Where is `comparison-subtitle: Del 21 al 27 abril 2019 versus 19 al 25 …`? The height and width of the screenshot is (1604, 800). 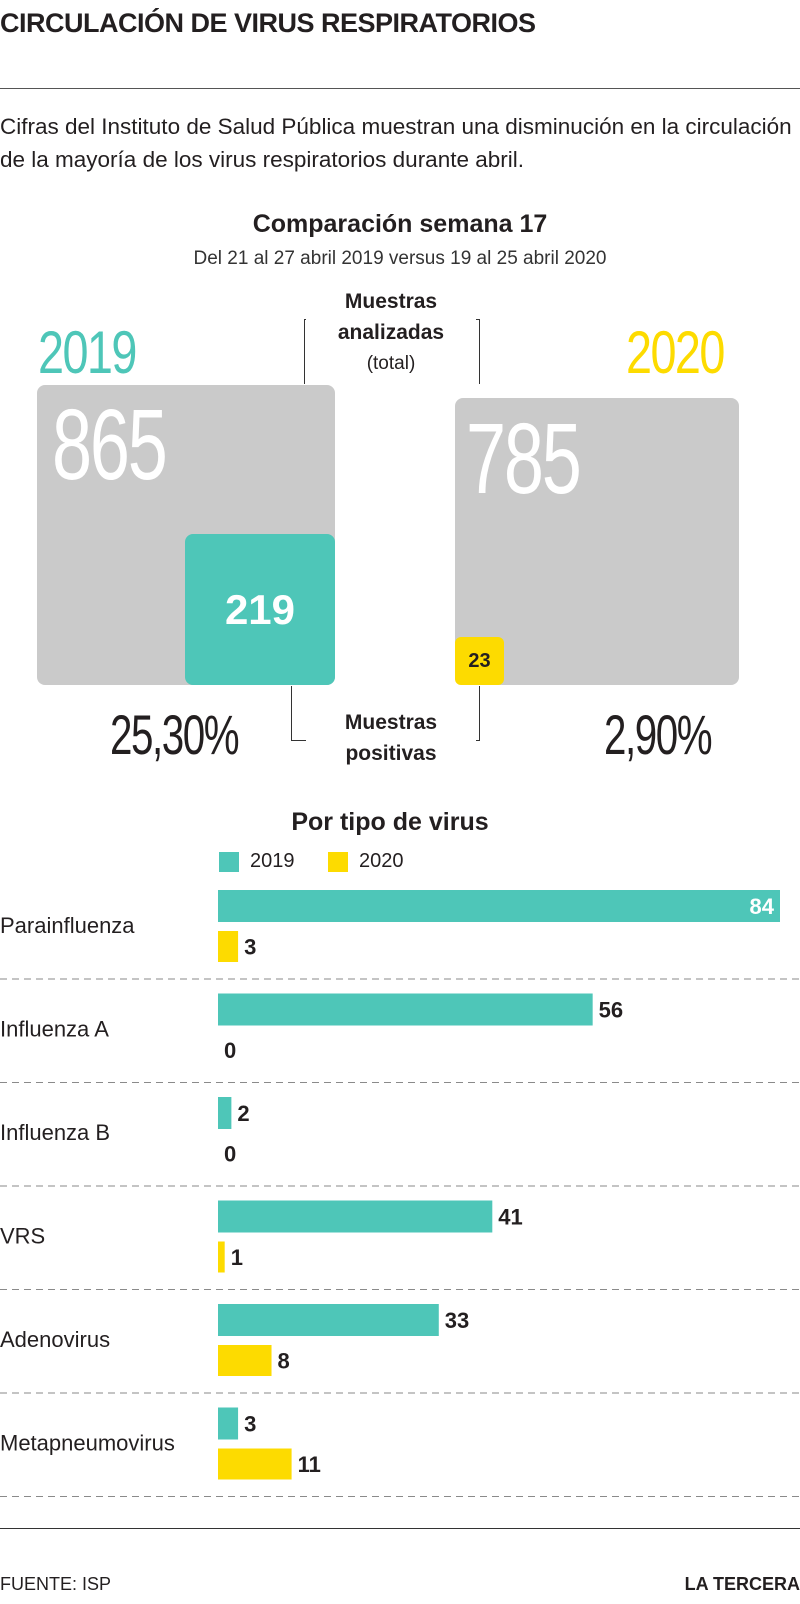
comparison-subtitle: Del 21 al 27 abril 2019 versus 19 al 25 … is located at coordinates (400, 258).